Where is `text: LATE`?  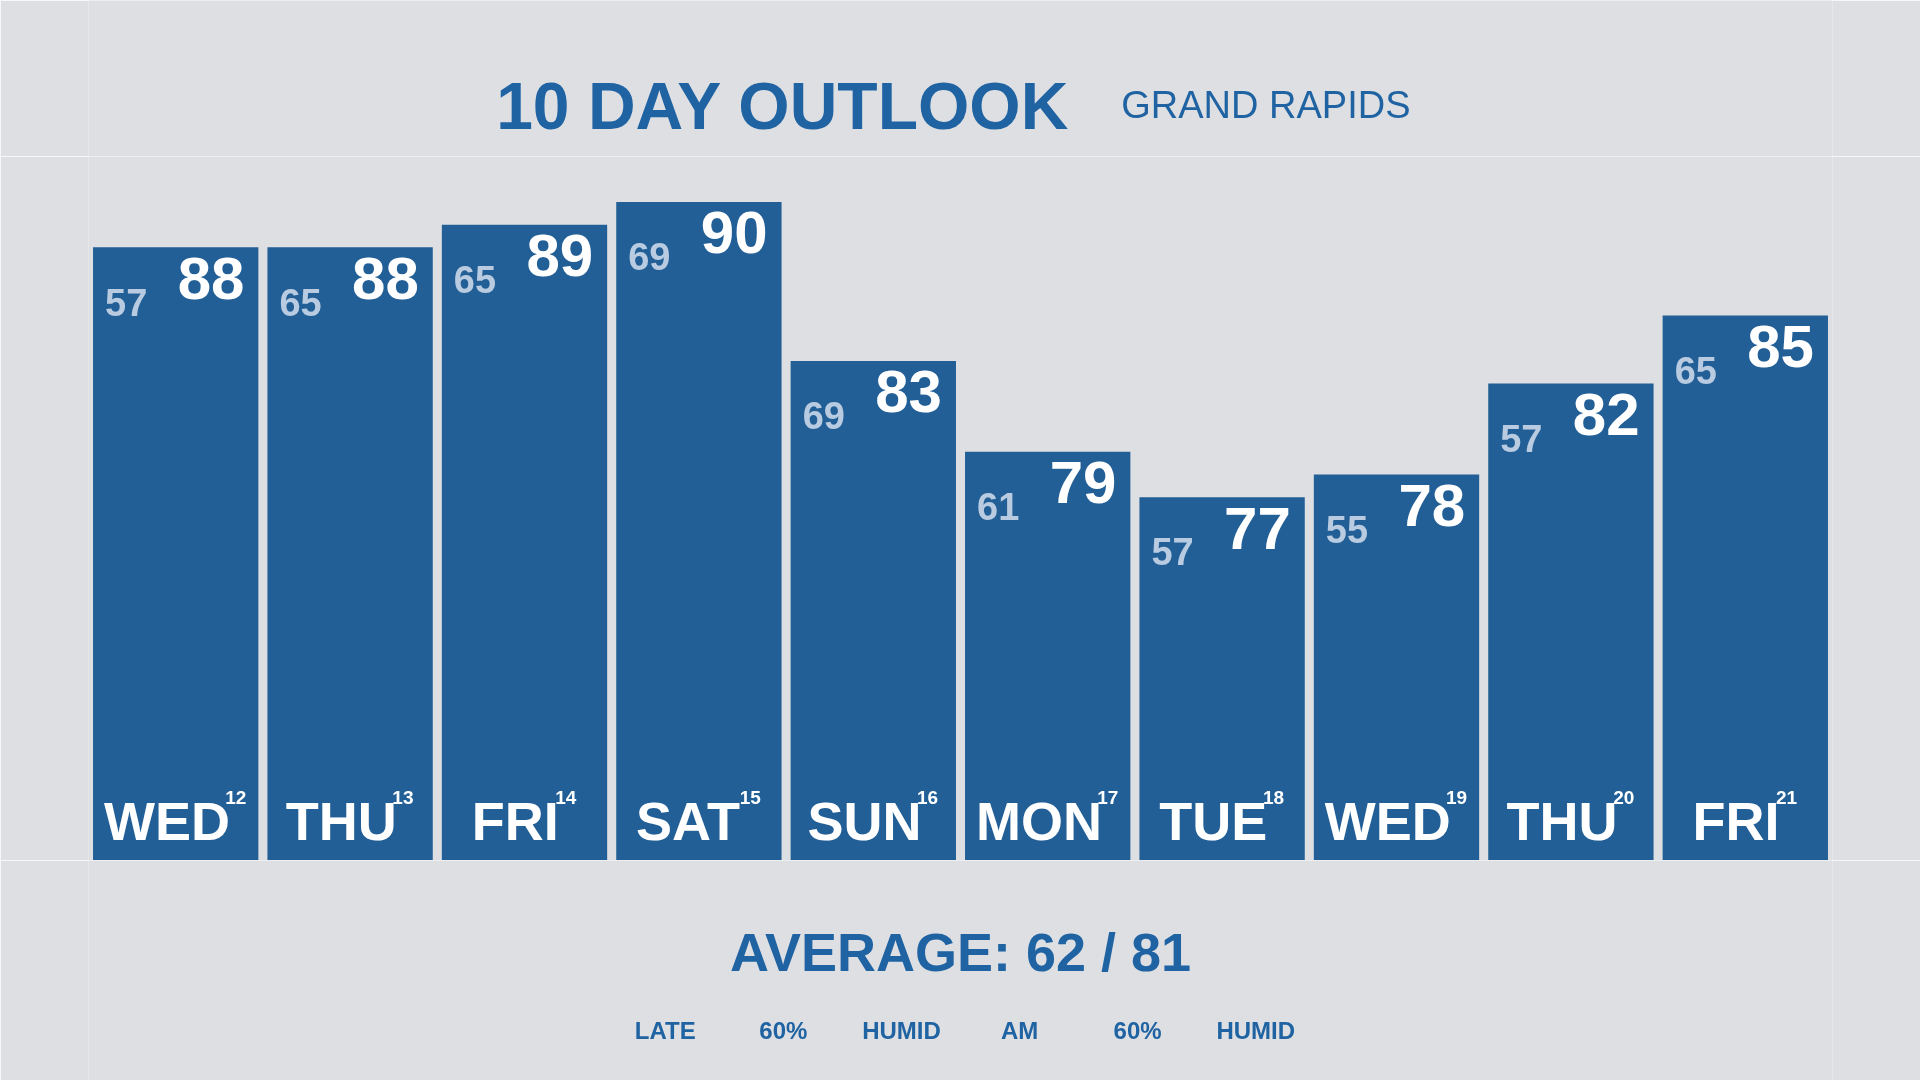 text: LATE is located at coordinates (665, 1031).